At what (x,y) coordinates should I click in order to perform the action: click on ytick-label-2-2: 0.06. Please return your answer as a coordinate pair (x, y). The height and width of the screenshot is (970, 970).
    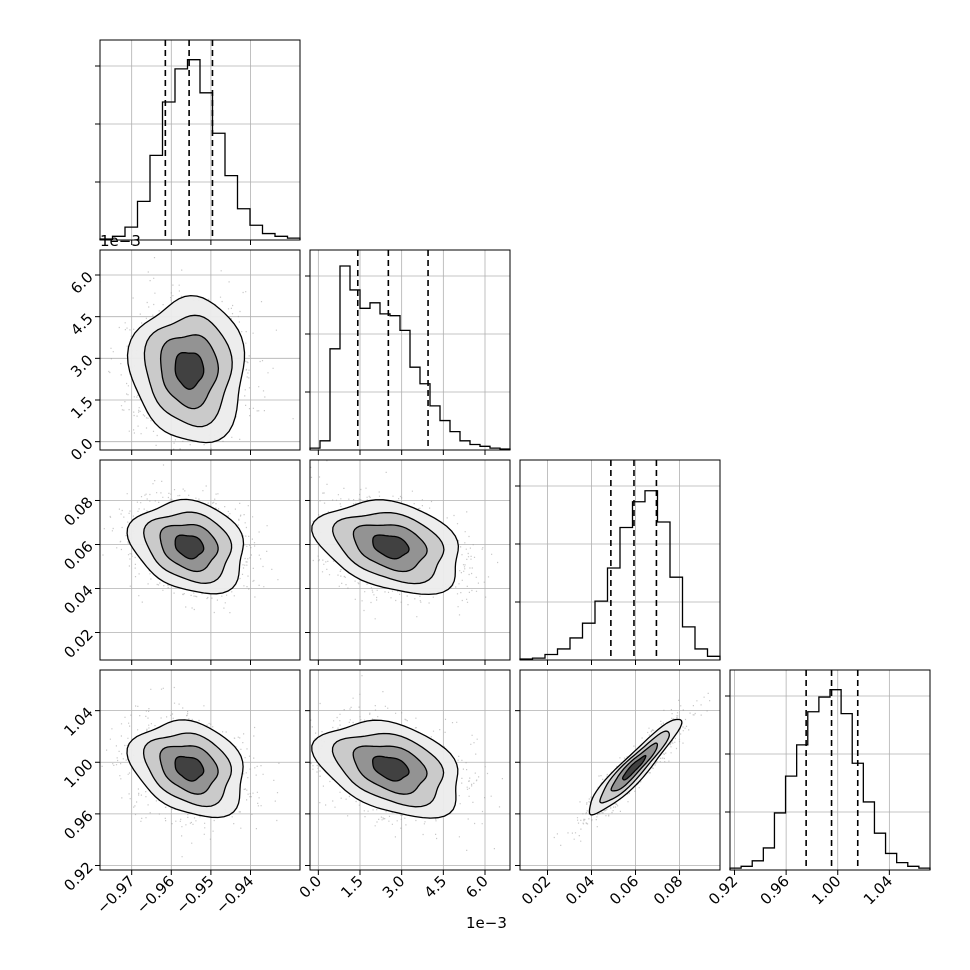
    Looking at the image, I should click on (78, 555).